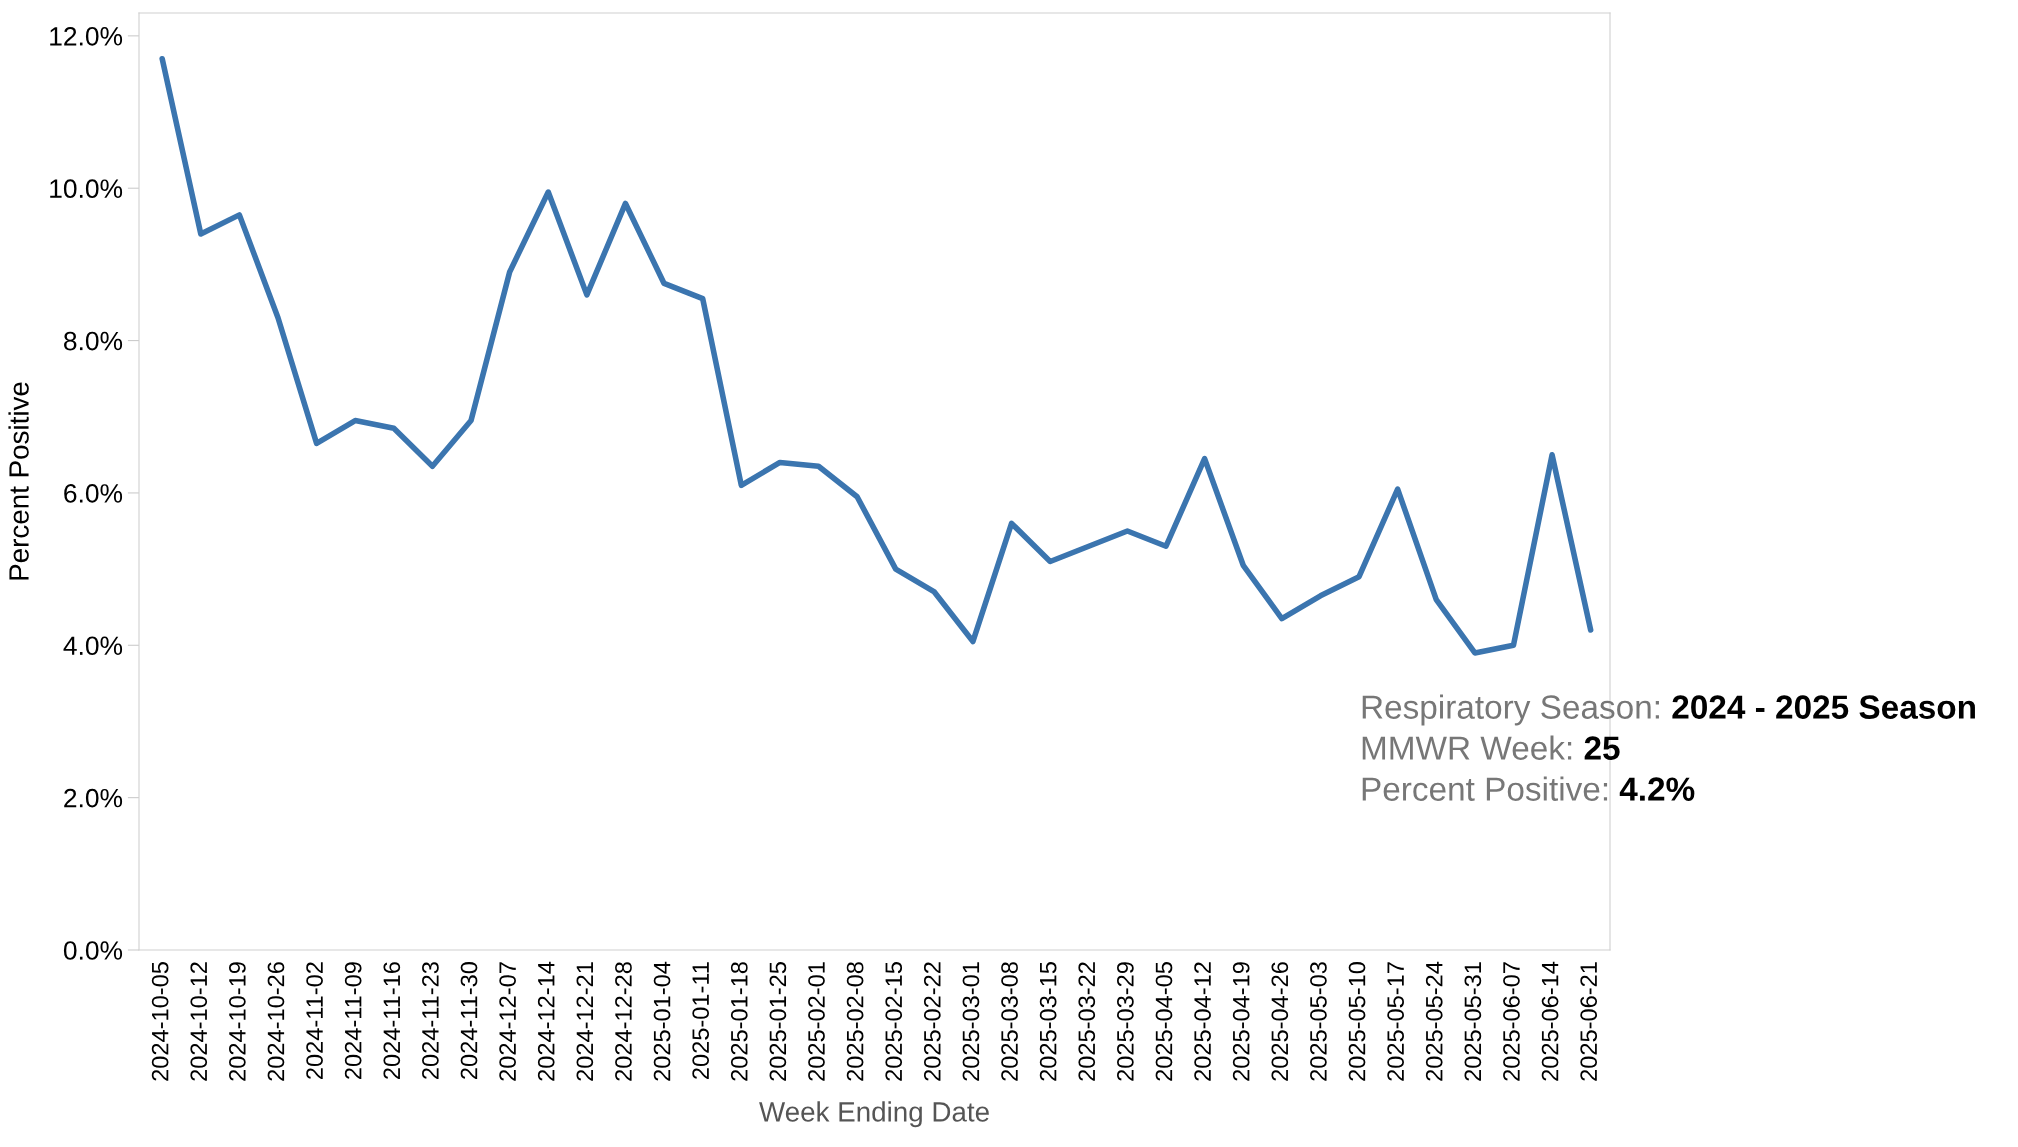  Describe the element at coordinates (93, 798) in the screenshot. I see `y-tick-label: 2.0%` at that location.